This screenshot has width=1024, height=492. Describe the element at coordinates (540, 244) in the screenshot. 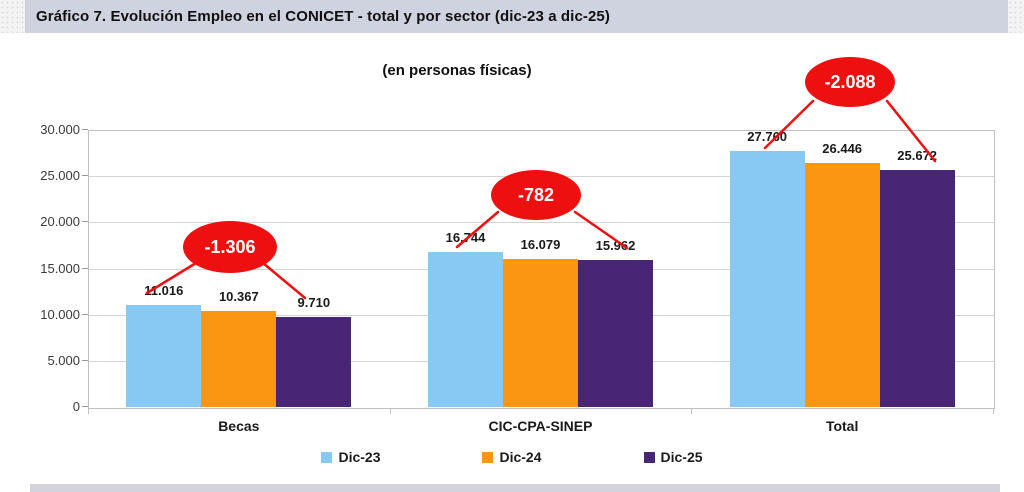

I see `bar-value-label: 16.079` at that location.